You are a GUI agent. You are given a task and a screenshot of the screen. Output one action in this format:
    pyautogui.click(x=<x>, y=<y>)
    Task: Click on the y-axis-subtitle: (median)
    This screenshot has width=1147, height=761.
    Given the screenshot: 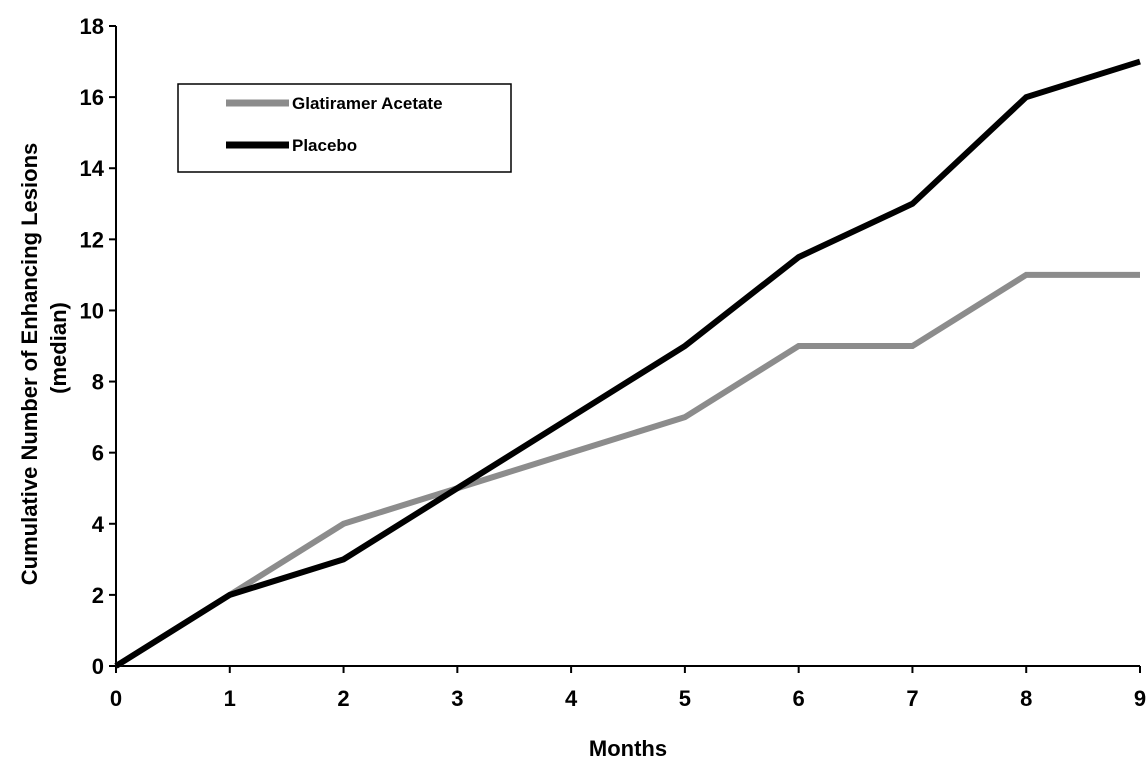 What is the action you would take?
    pyautogui.click(x=58, y=348)
    